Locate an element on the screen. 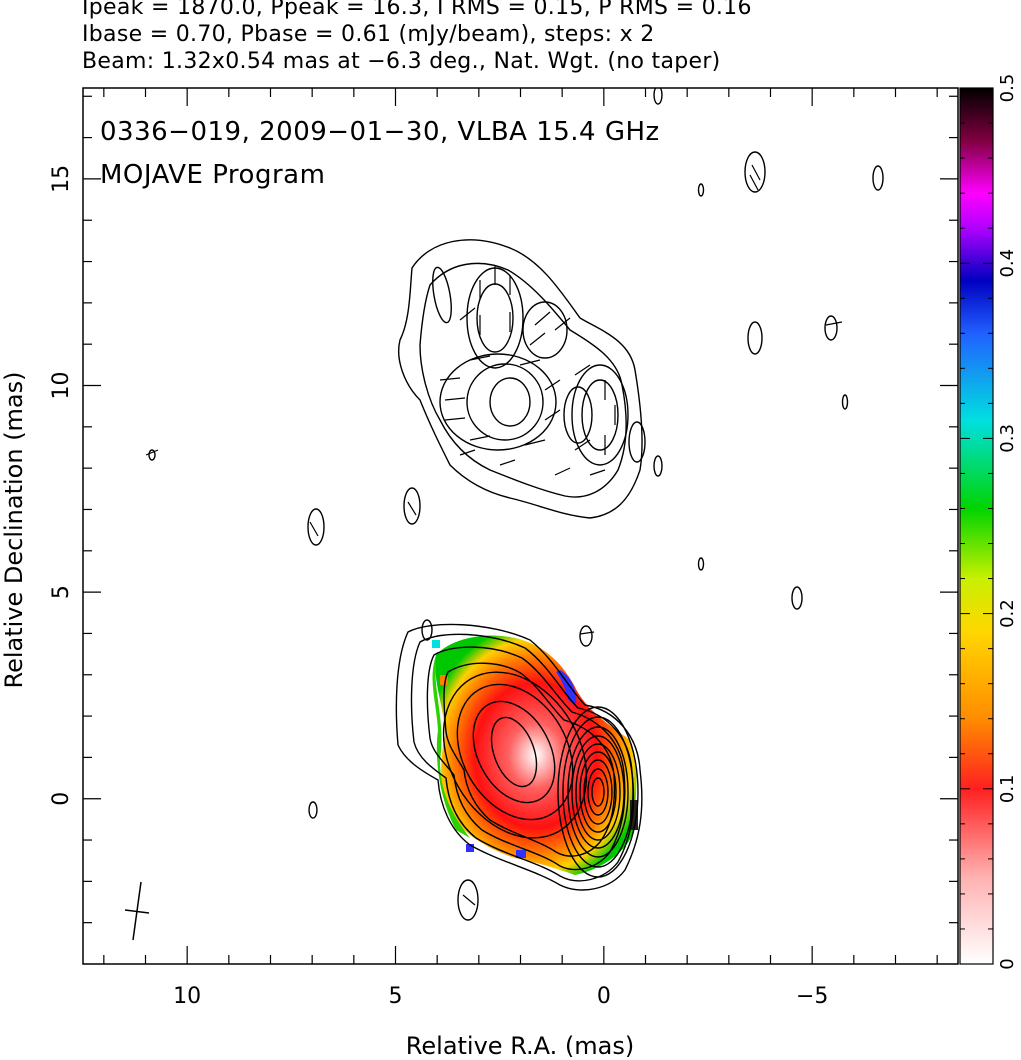  y-tick-label: 5 is located at coordinates (61, 592).